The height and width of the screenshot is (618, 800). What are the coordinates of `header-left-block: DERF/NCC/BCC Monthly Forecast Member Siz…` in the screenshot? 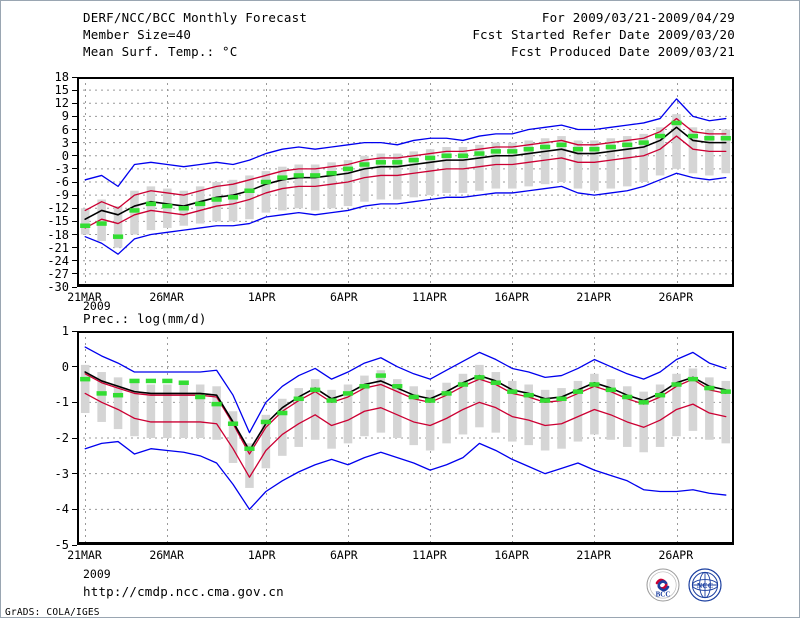 It's located at (195, 34).